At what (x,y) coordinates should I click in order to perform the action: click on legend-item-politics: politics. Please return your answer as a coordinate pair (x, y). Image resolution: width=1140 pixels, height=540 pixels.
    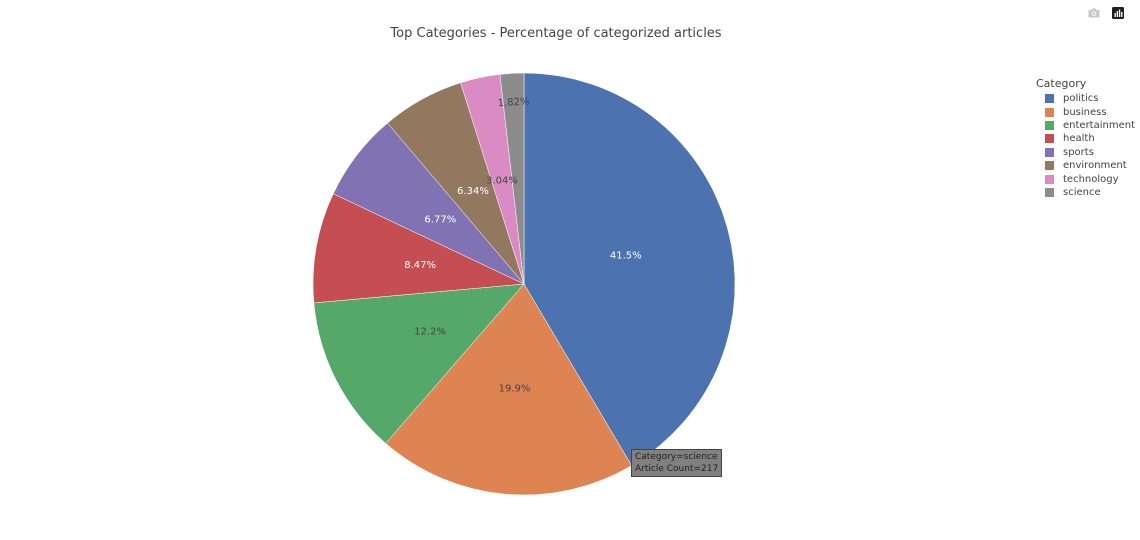
    Looking at the image, I should click on (1085, 98).